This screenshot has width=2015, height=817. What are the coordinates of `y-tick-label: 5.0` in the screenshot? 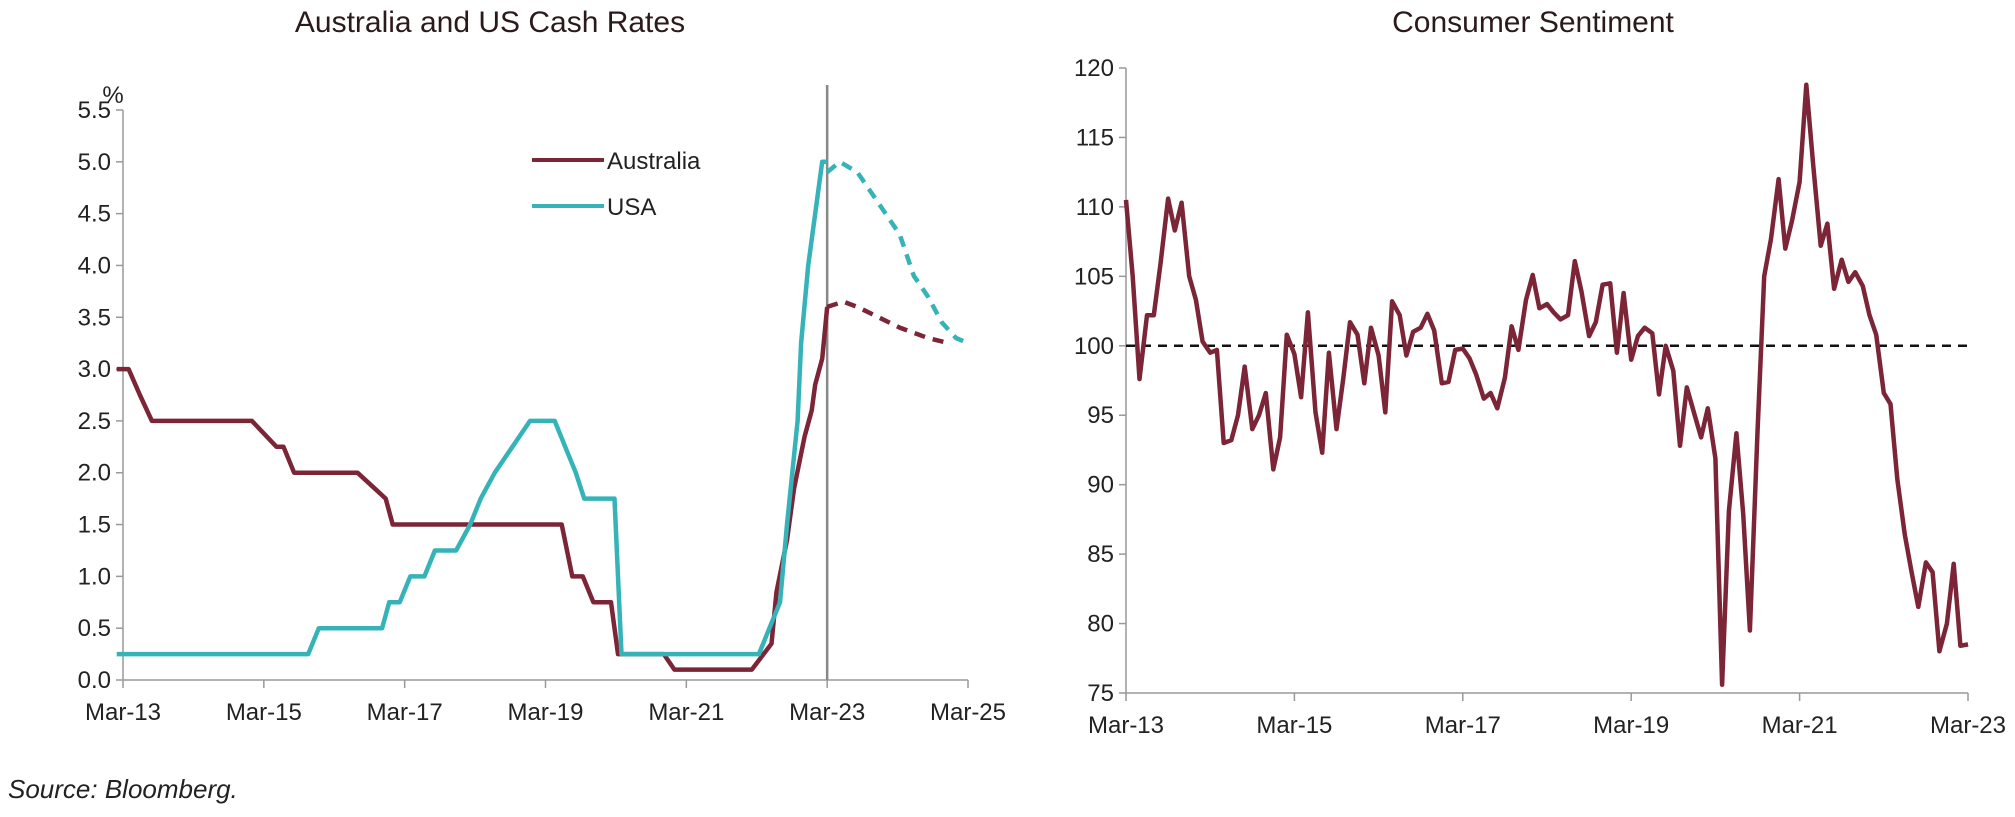 It's located at (94, 162).